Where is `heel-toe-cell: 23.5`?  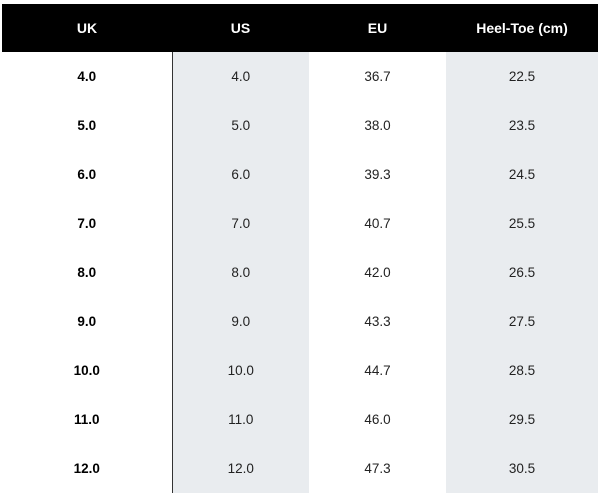 heel-toe-cell: 23.5 is located at coordinates (522, 125).